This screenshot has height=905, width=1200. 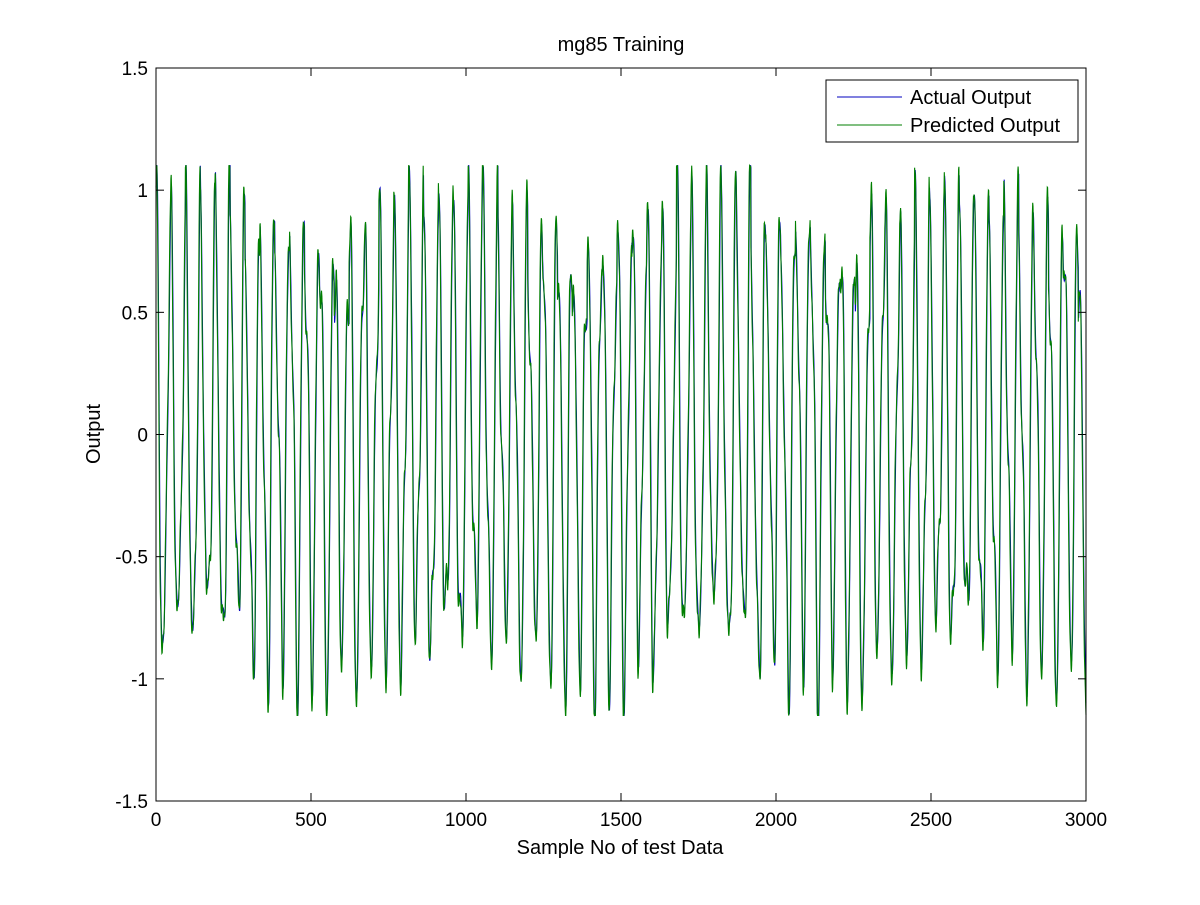 What do you see at coordinates (931, 820) in the screenshot?
I see `x-tick-label: 2500` at bounding box center [931, 820].